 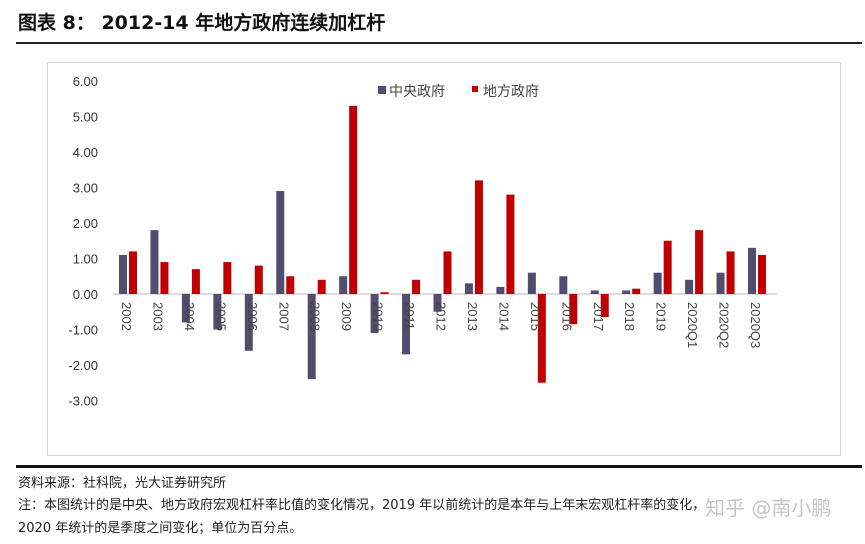 What do you see at coordinates (692, 325) in the screenshot?
I see `x-tick-label: 2020Q1` at bounding box center [692, 325].